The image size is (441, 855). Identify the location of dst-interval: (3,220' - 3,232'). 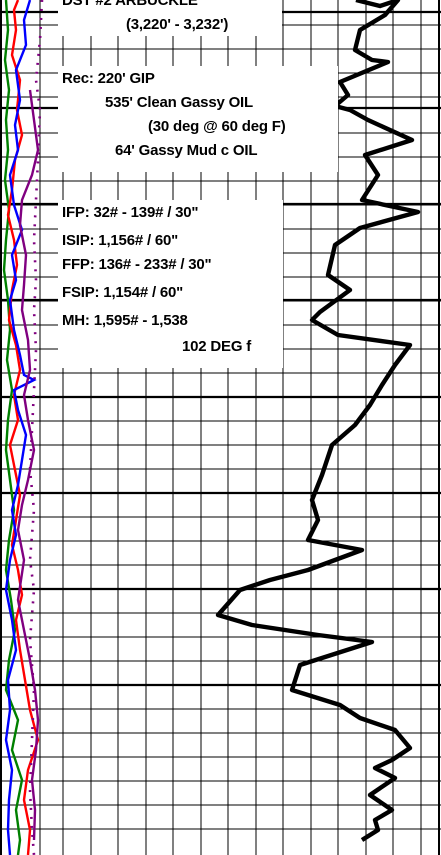
(177, 24).